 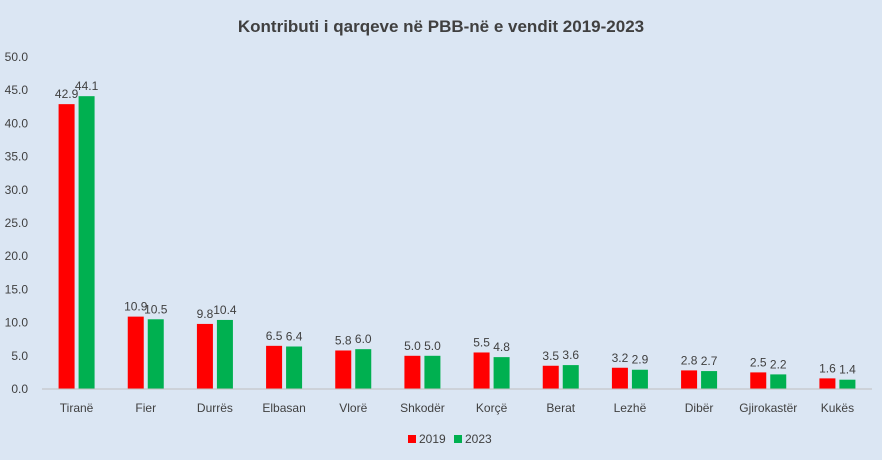 I want to click on y-tick-label: 10.0, so click(x=17, y=323).